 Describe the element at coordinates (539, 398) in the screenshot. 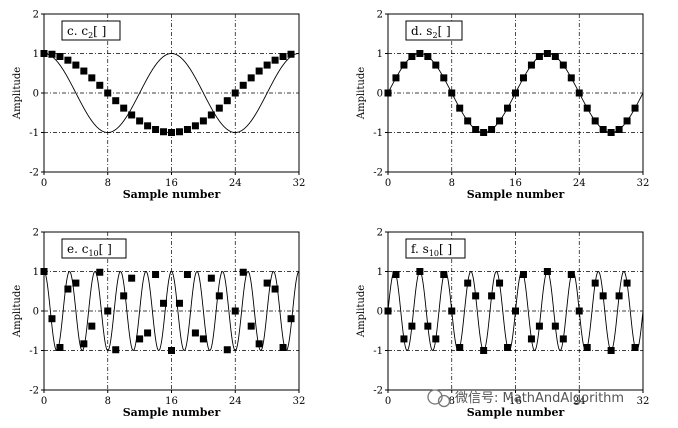

I see `watermark-text: 微信号: MathAndAlgorithm` at that location.